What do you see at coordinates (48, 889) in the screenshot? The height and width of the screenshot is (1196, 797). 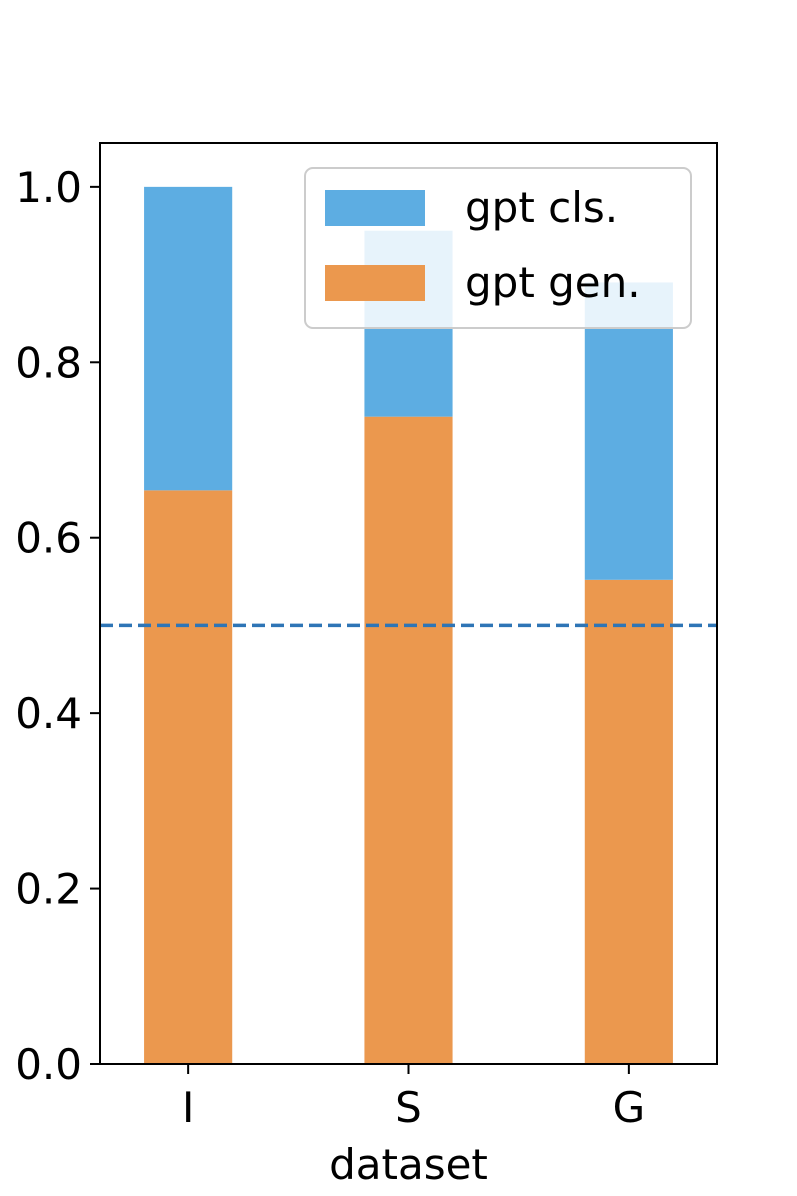 I see `y-tick-label: 0.2` at bounding box center [48, 889].